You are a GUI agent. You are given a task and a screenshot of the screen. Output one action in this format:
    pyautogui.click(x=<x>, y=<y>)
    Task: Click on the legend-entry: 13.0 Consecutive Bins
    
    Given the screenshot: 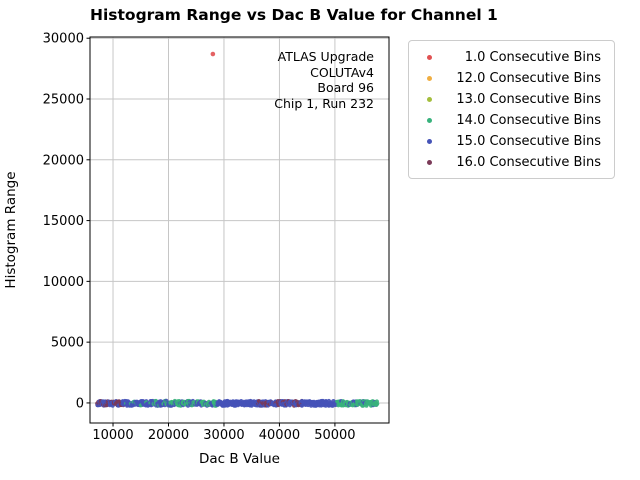 What is the action you would take?
    pyautogui.click(x=511, y=99)
    